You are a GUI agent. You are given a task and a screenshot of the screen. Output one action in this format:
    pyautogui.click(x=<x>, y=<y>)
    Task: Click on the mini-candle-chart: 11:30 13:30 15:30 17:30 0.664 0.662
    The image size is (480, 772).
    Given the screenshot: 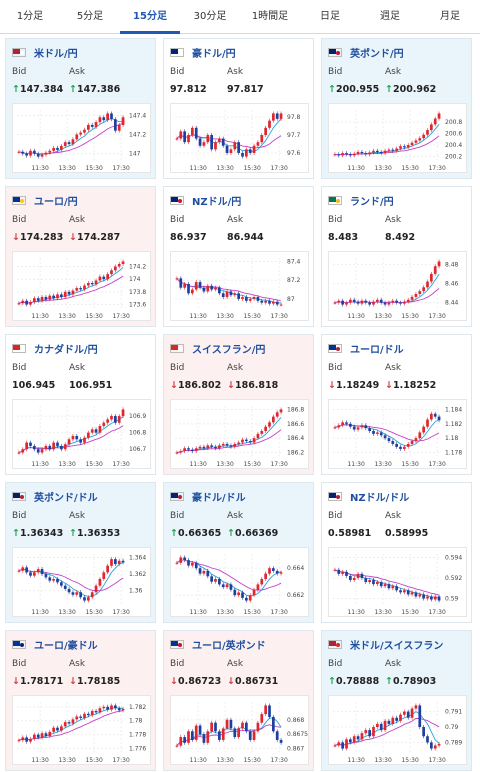 What is the action you would take?
    pyautogui.click(x=239, y=582)
    